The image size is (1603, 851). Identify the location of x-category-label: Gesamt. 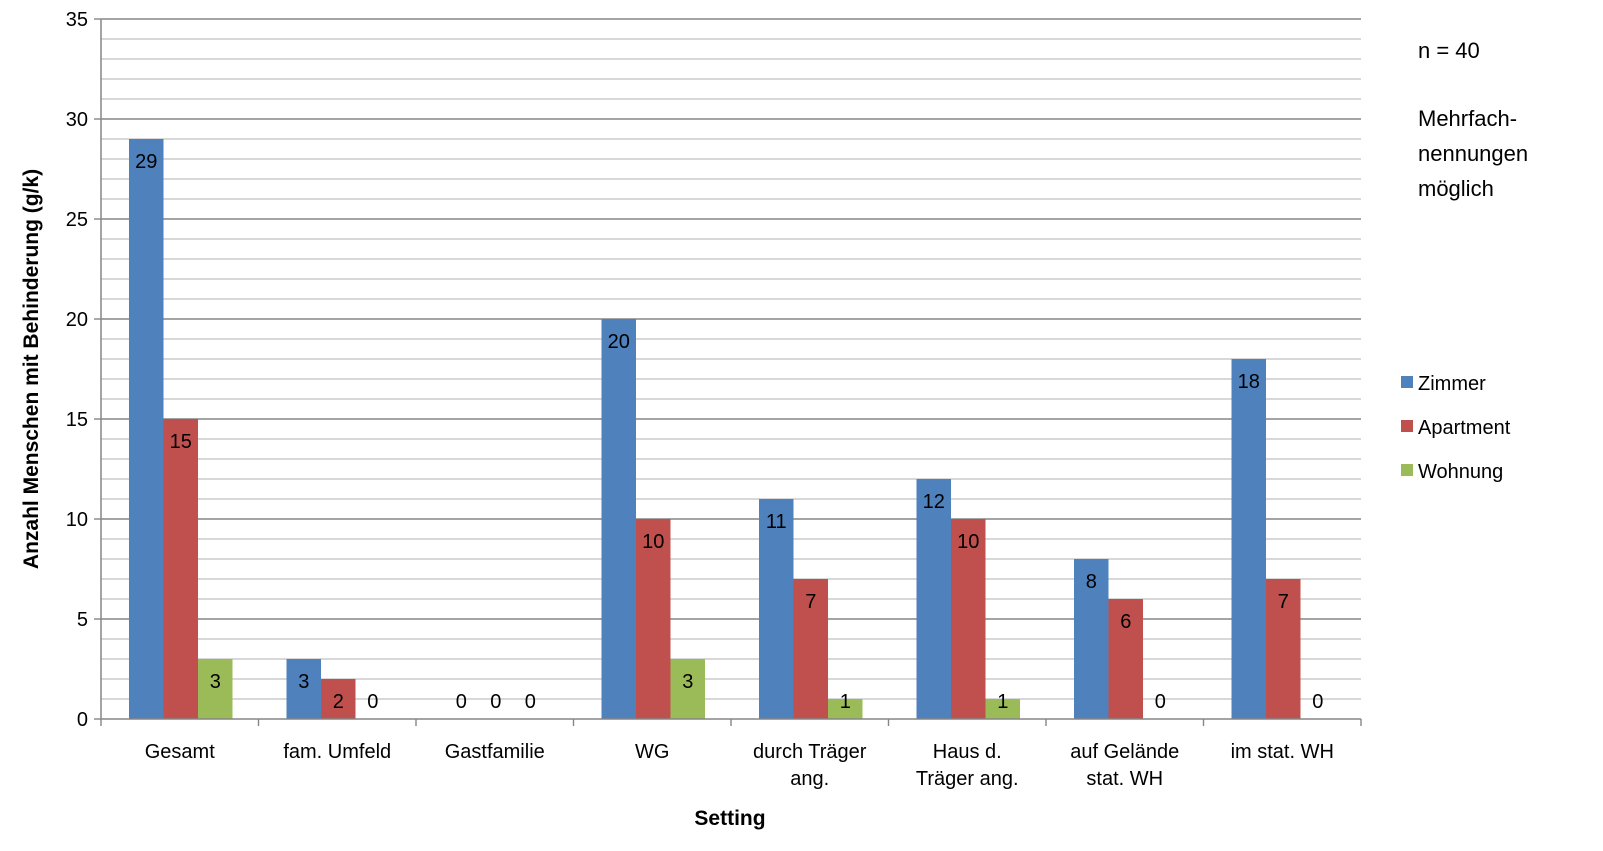
(180, 752).